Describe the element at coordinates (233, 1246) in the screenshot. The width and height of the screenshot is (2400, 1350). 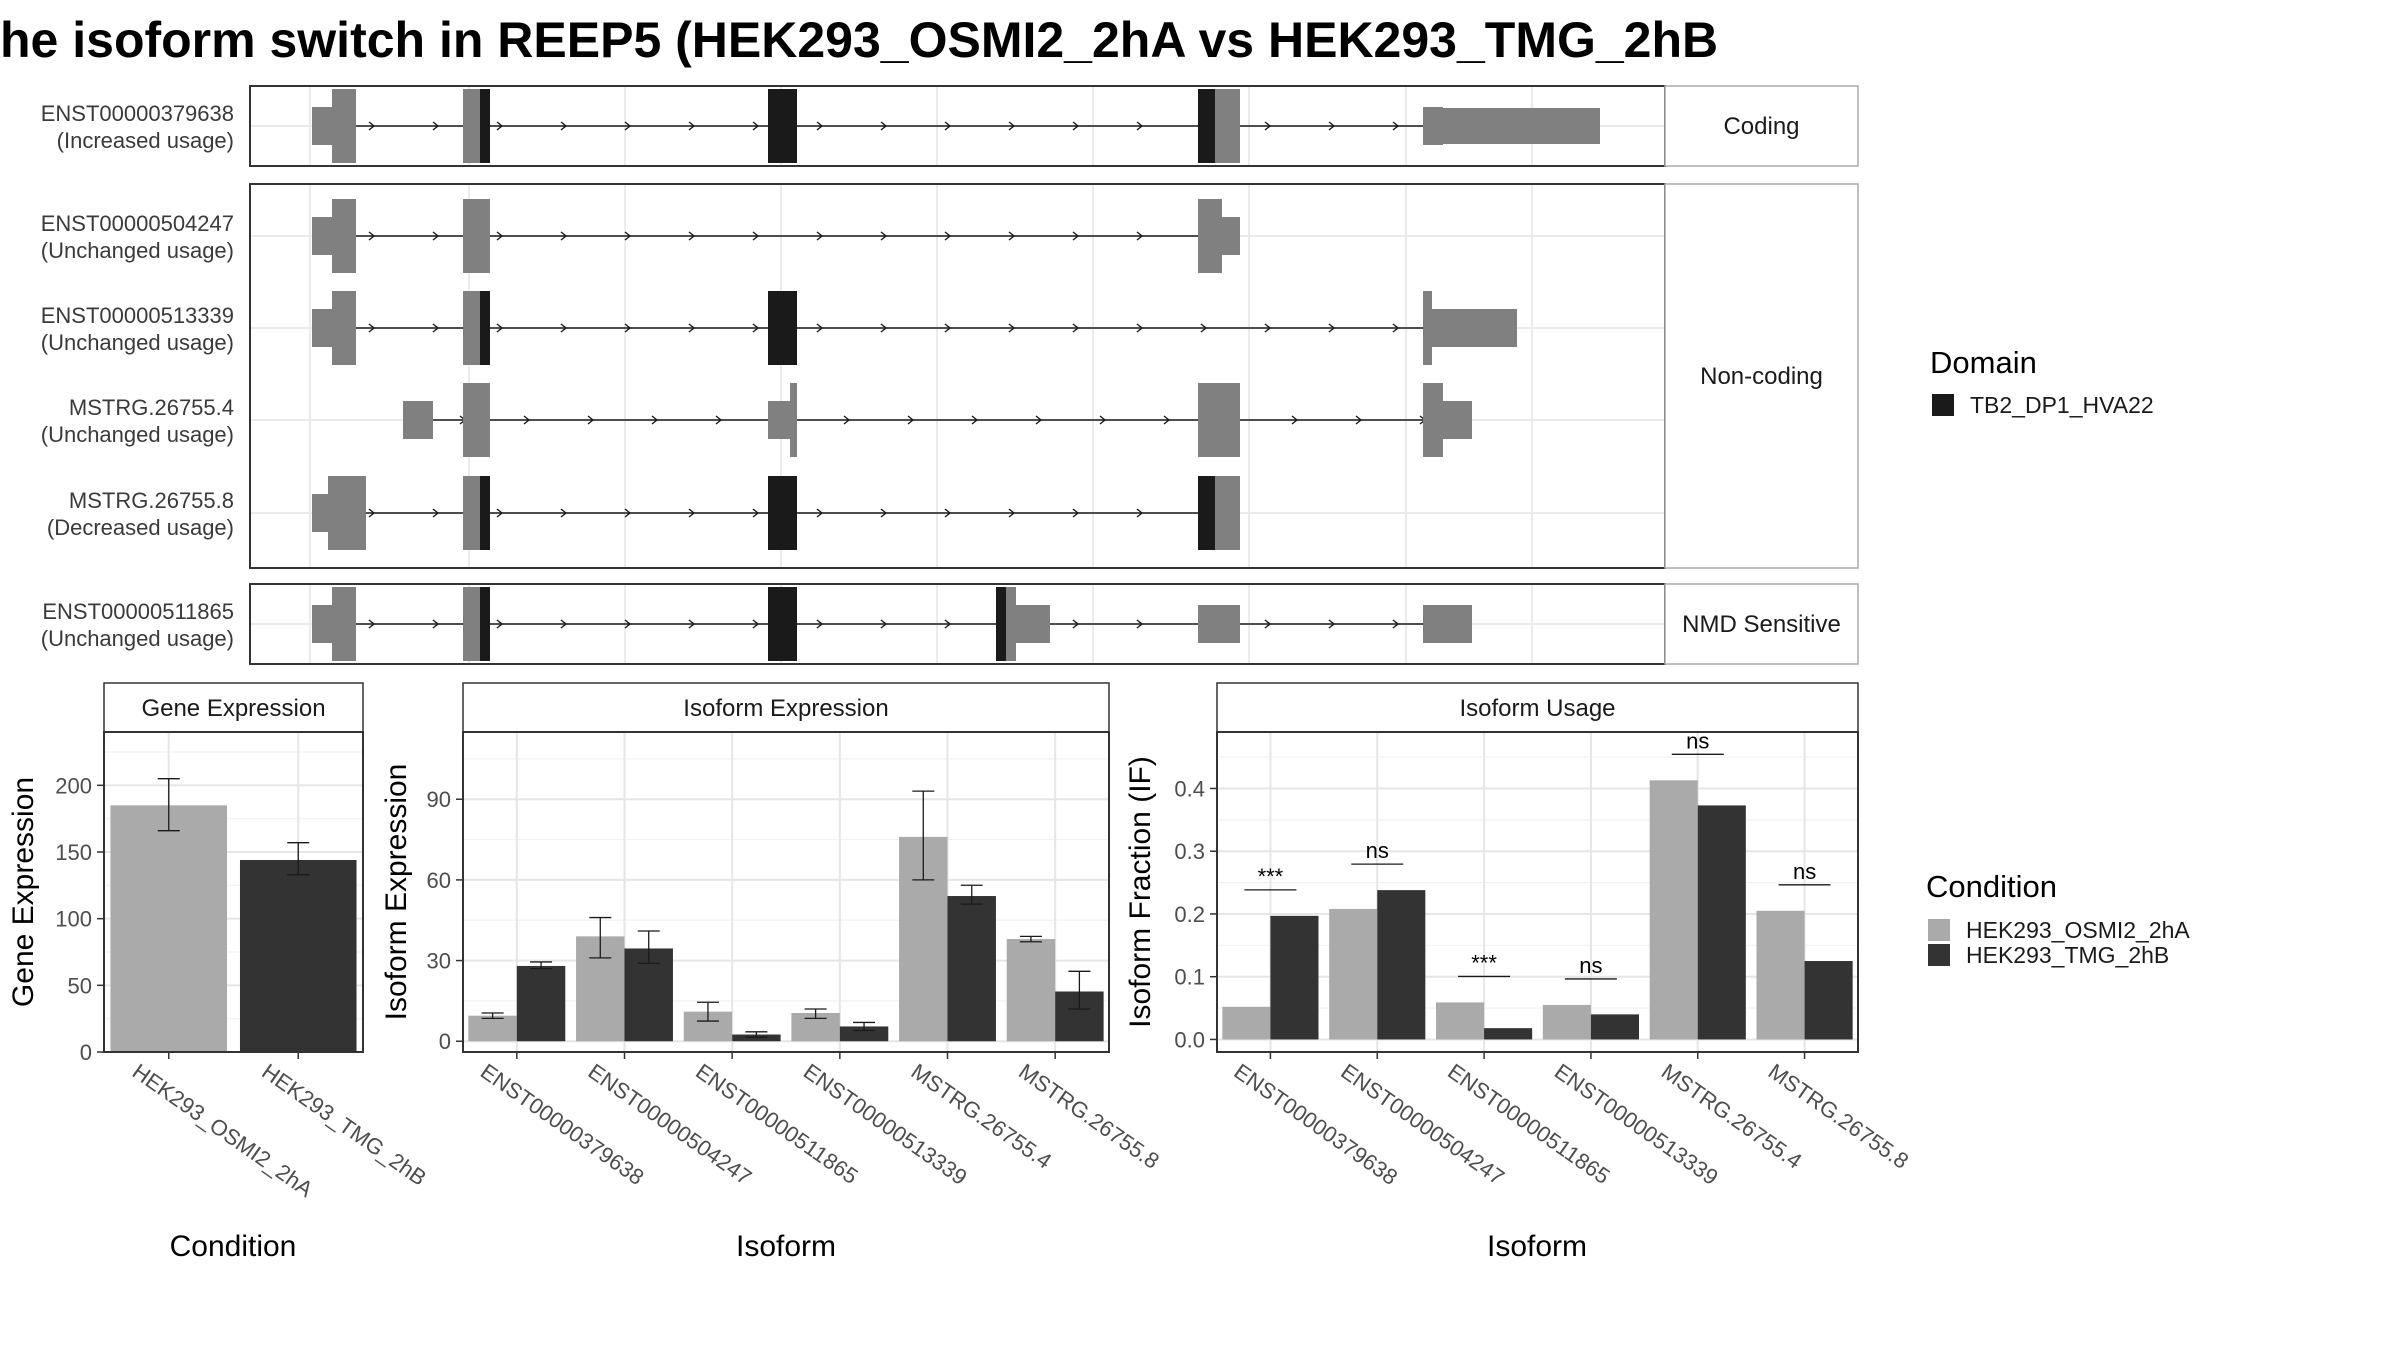
I see `x-axis-title: Condition` at that location.